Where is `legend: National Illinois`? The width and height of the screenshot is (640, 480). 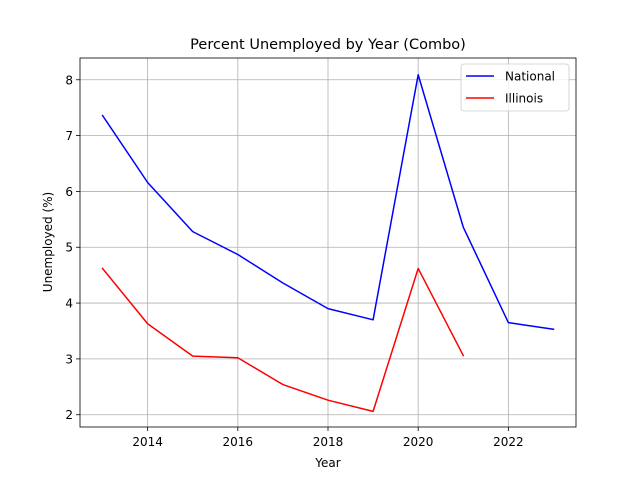 legend: National Illinois is located at coordinates (515, 87).